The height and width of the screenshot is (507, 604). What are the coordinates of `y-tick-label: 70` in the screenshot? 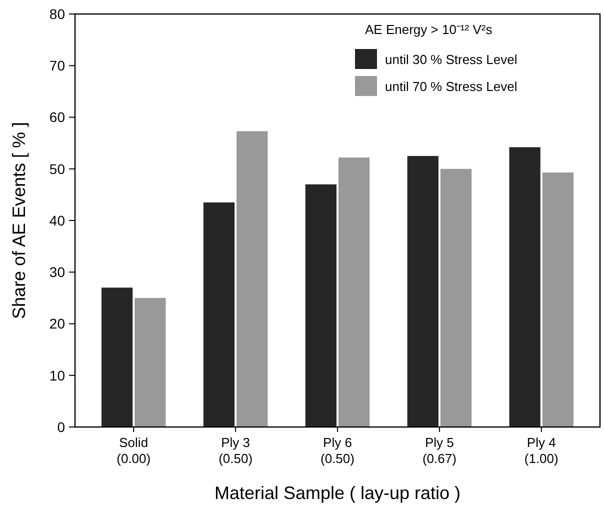 It's located at (57, 66).